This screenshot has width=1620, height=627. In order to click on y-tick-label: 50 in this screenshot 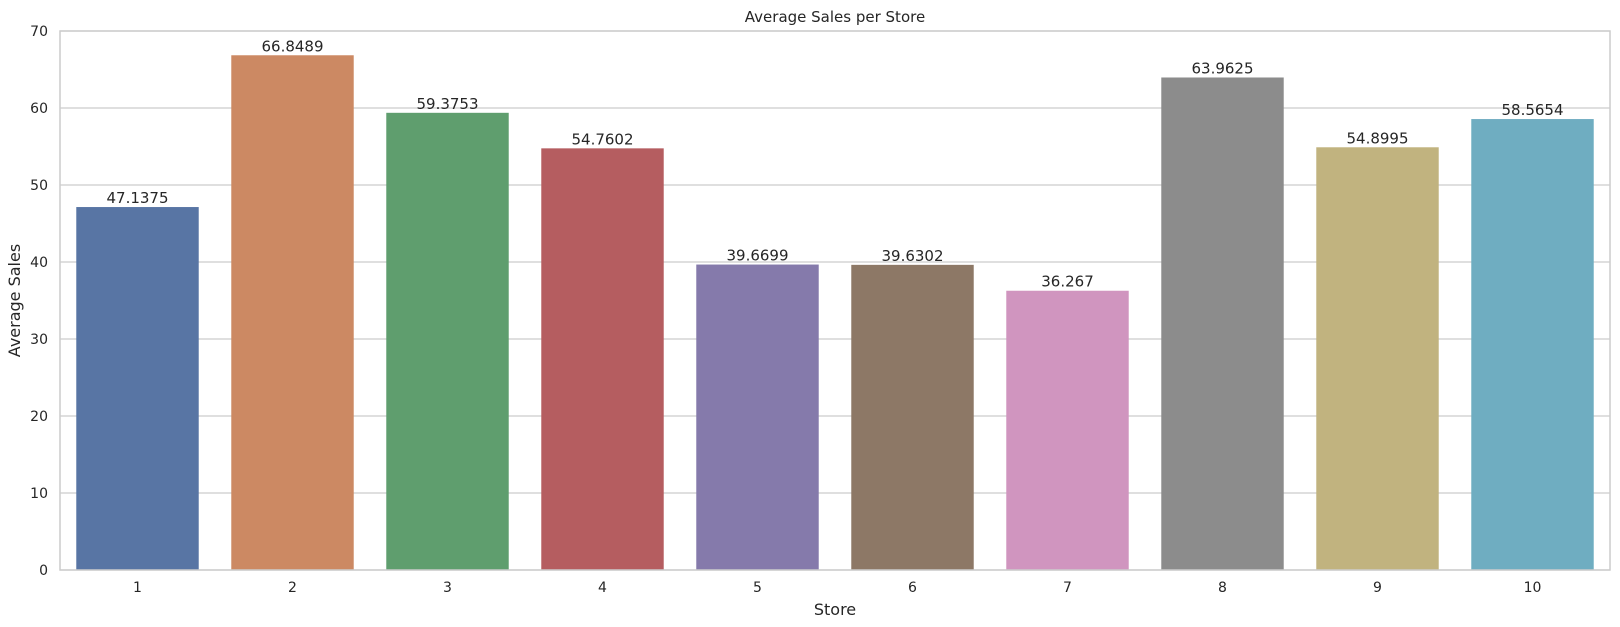, I will do `click(39, 186)`.